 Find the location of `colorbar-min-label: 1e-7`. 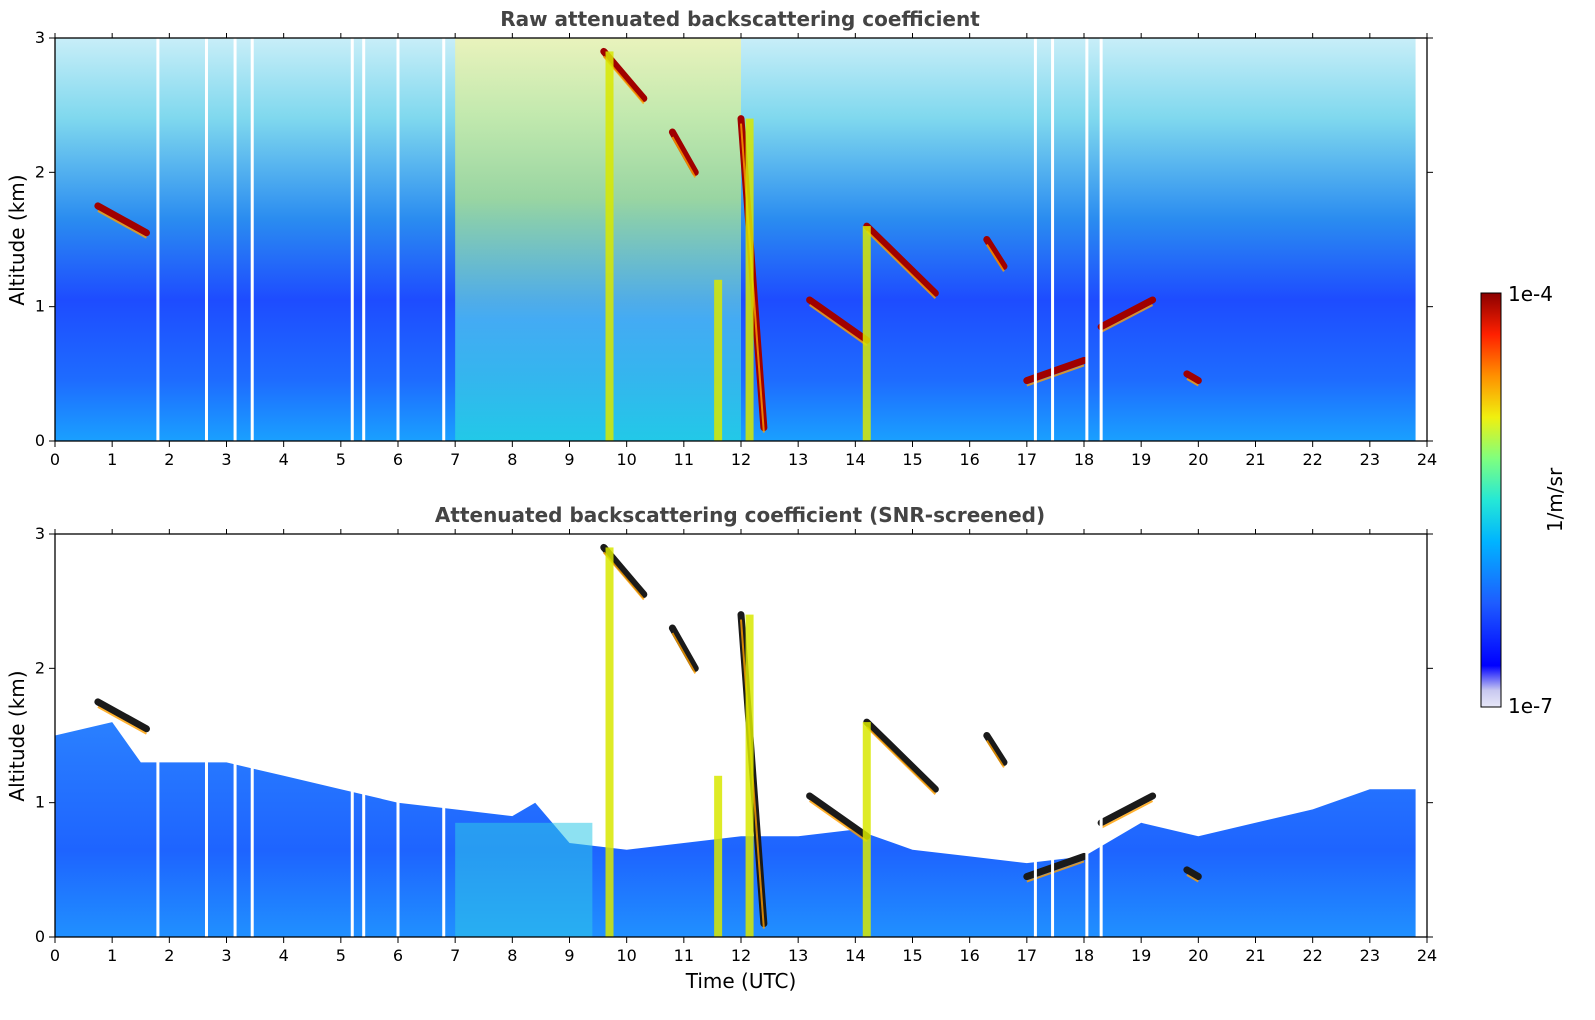

colorbar-min-label: 1e-7 is located at coordinates (1530, 706).